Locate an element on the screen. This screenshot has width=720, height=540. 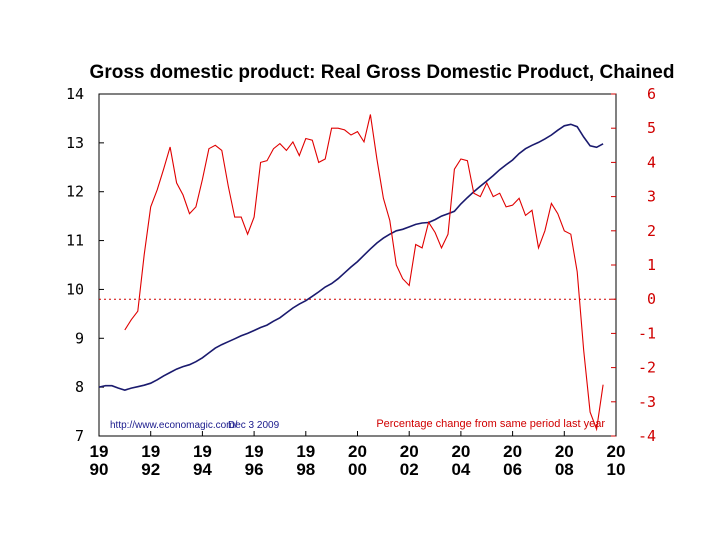
x-axis-tick-label-bottom: 02 is located at coordinates (409, 469).